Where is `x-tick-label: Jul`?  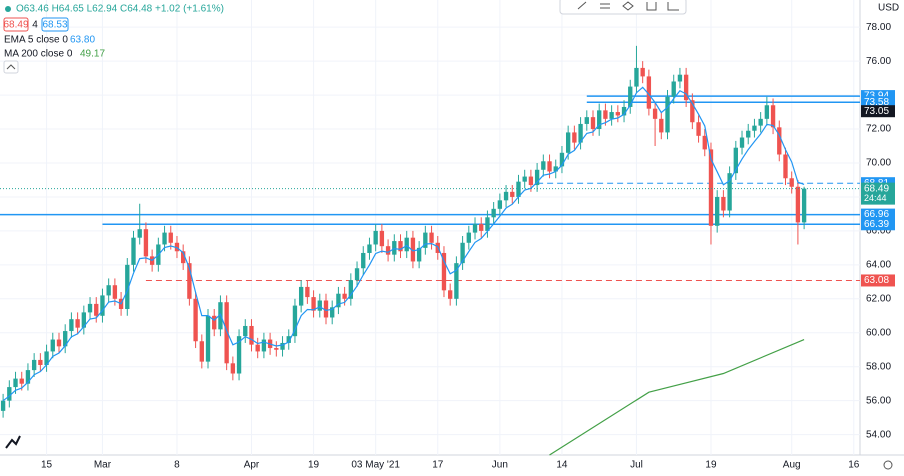
x-tick-label: Jul is located at coordinates (636, 465).